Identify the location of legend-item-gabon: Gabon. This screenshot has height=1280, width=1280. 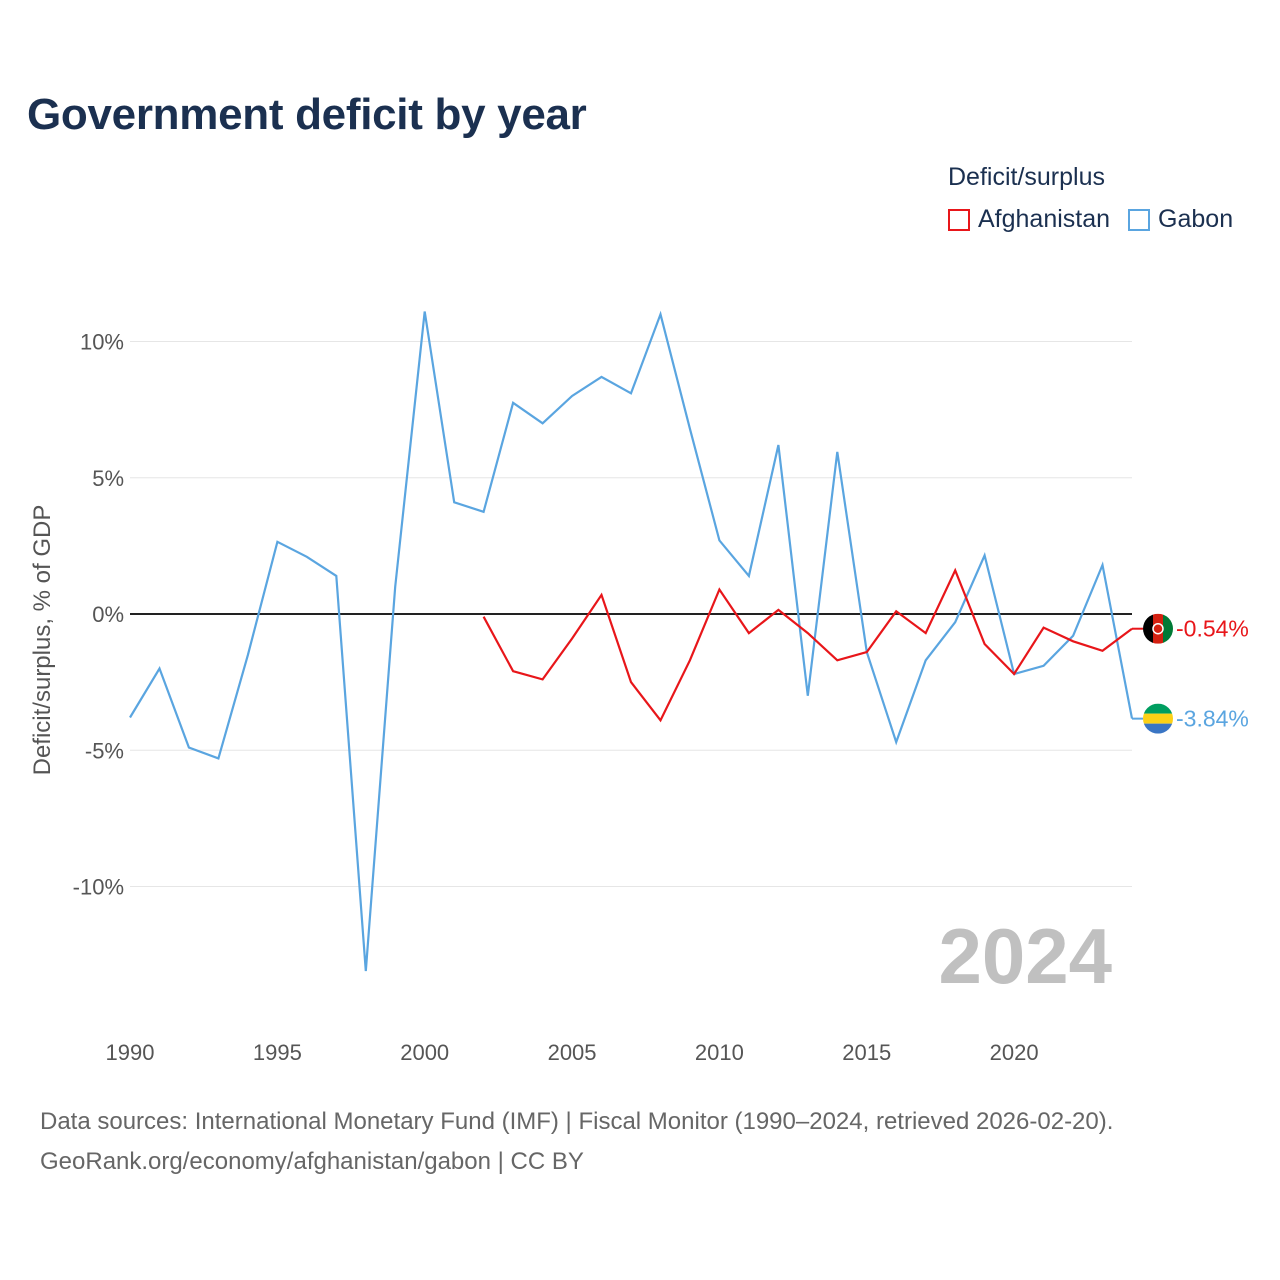
(1180, 219).